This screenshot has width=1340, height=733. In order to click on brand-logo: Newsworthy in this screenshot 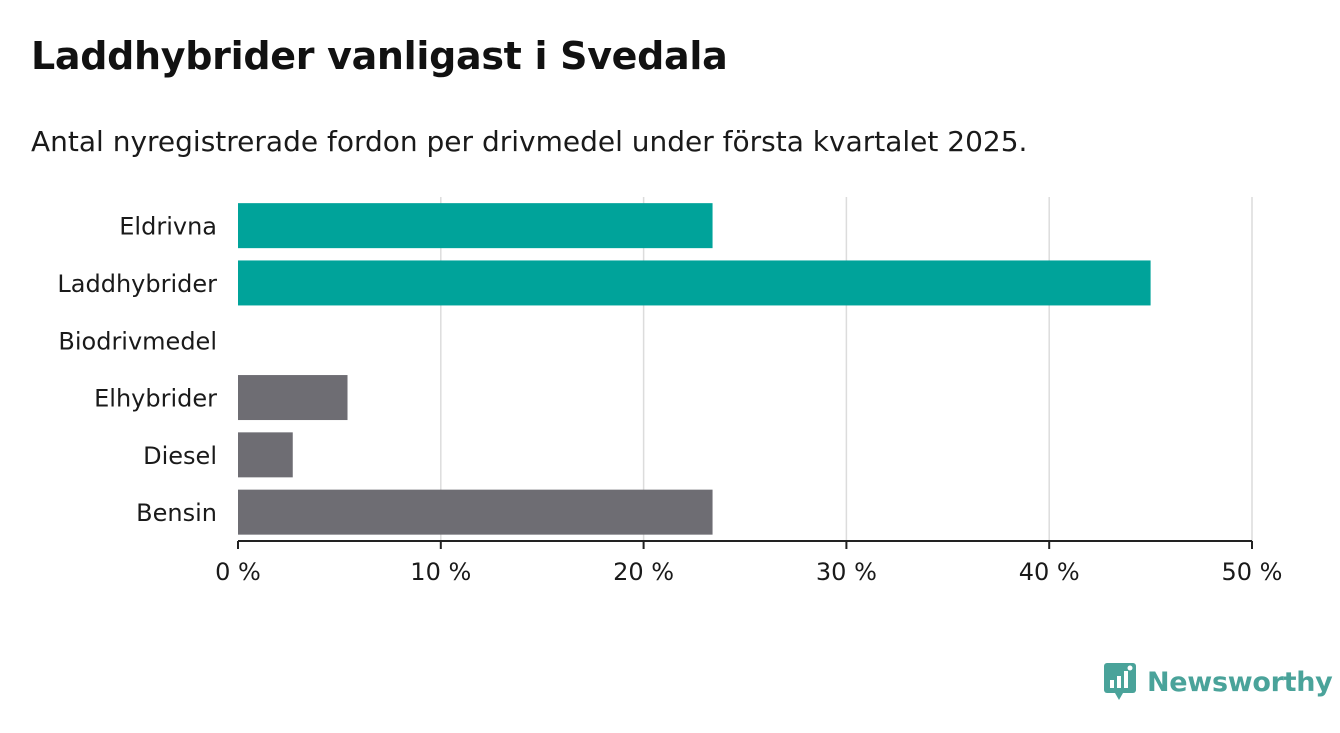, I will do `click(1218, 682)`.